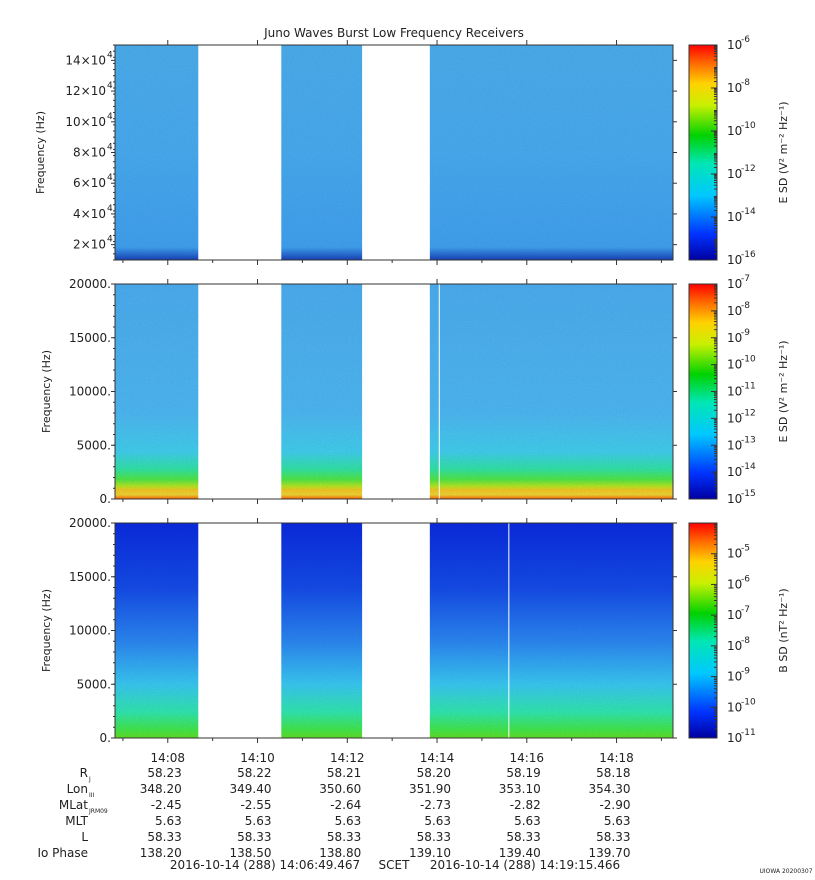 This screenshot has width=815, height=880. Describe the element at coordinates (703, 630) in the screenshot. I see `colorbar` at that location.